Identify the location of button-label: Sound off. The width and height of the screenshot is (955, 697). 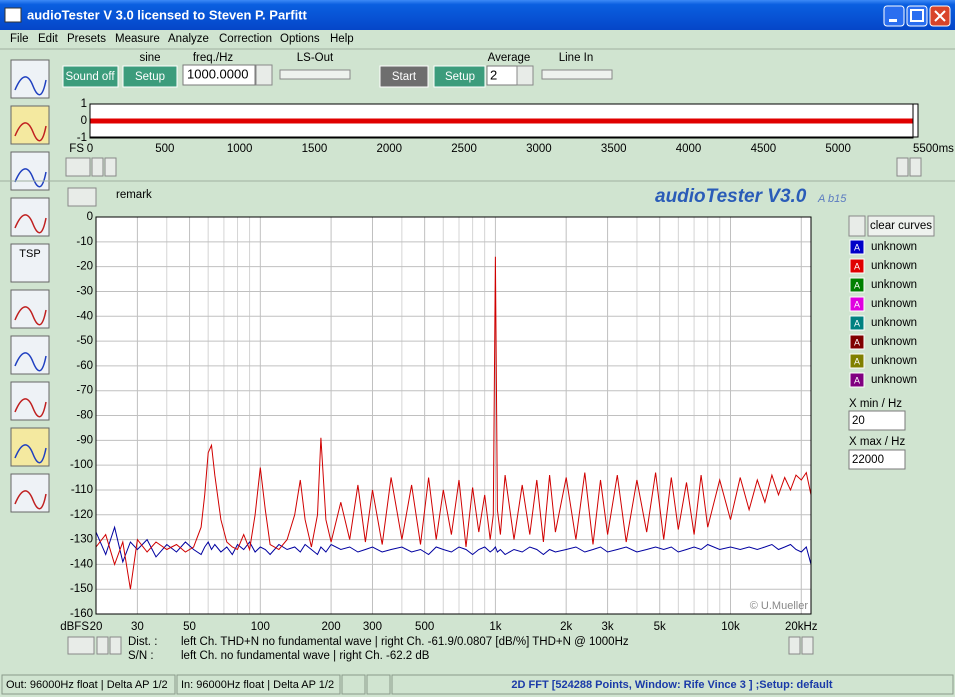
(90, 77).